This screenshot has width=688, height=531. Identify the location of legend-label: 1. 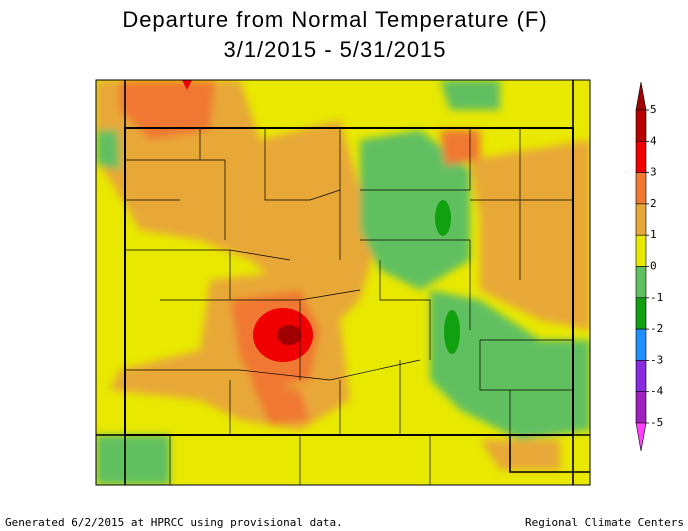
(653, 234).